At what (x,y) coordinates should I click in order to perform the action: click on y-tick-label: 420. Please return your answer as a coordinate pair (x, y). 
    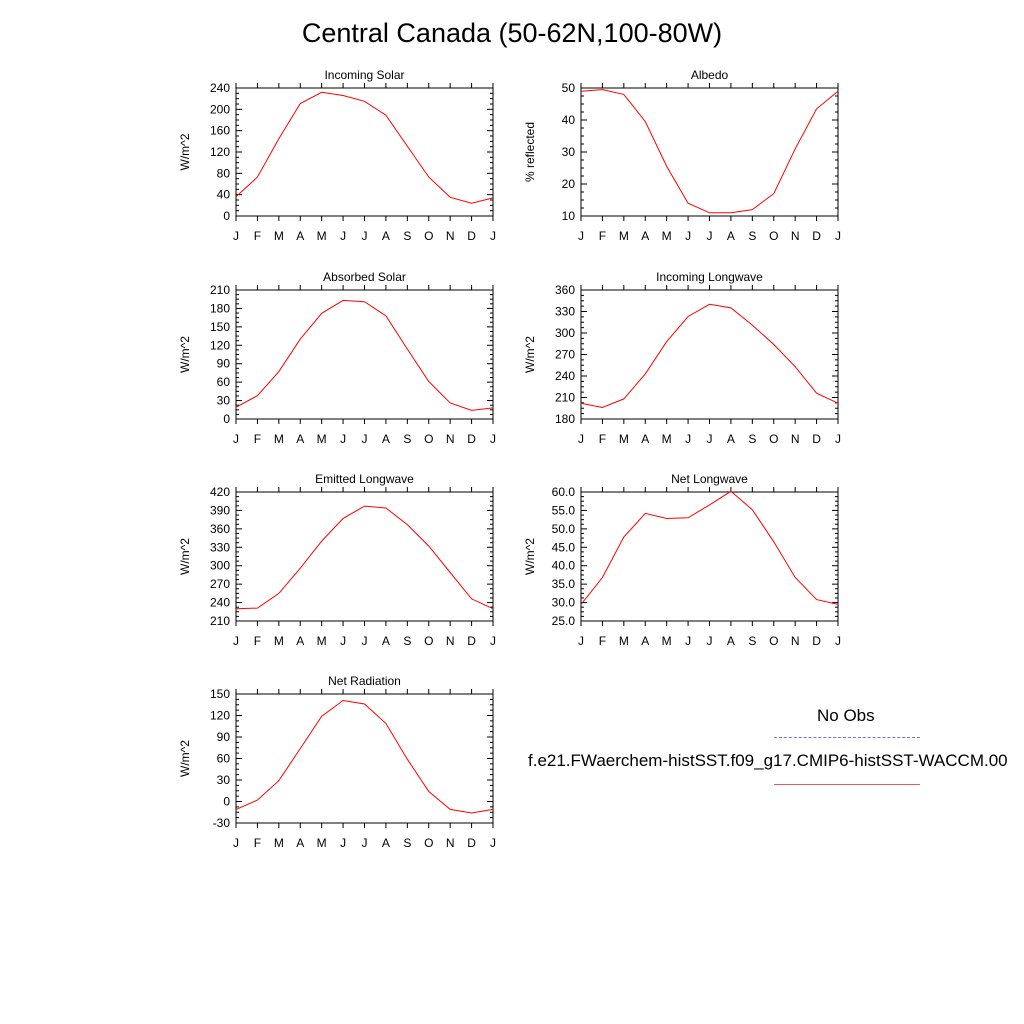
    Looking at the image, I should click on (220, 492).